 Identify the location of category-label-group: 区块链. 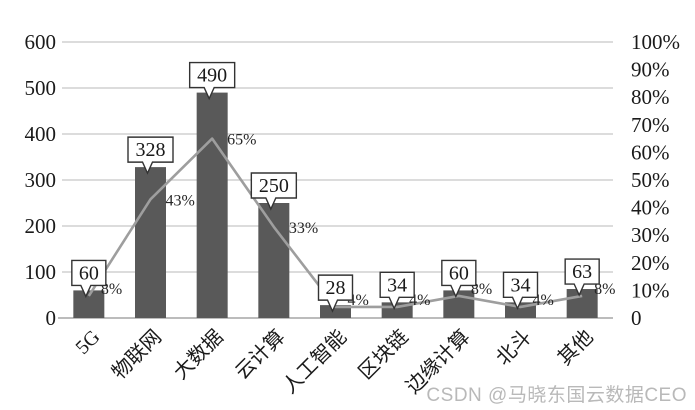
(383, 354).